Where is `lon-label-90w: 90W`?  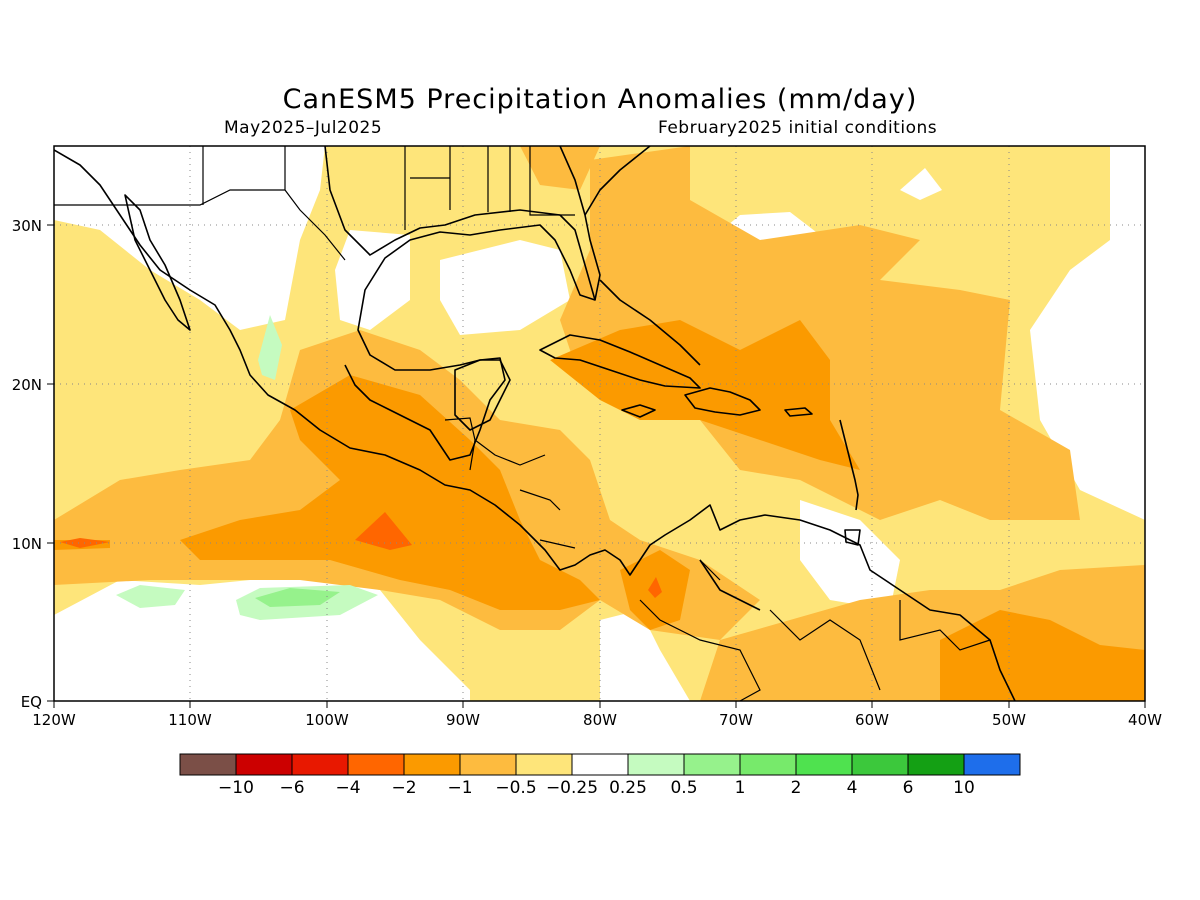
lon-label-90w: 90W is located at coordinates (463, 720).